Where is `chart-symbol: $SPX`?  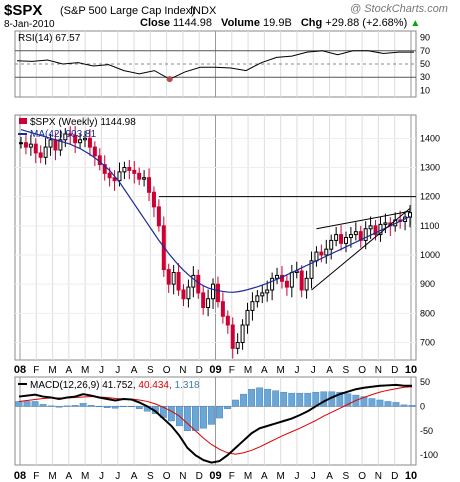
chart-symbol: $SPX is located at coordinates (23, 10).